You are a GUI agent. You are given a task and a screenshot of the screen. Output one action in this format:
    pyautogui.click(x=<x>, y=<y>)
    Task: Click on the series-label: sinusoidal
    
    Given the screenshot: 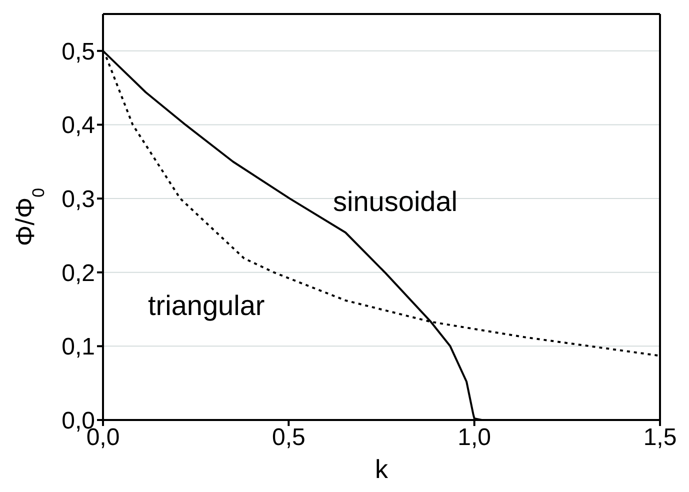 What is the action you would take?
    pyautogui.click(x=395, y=202)
    